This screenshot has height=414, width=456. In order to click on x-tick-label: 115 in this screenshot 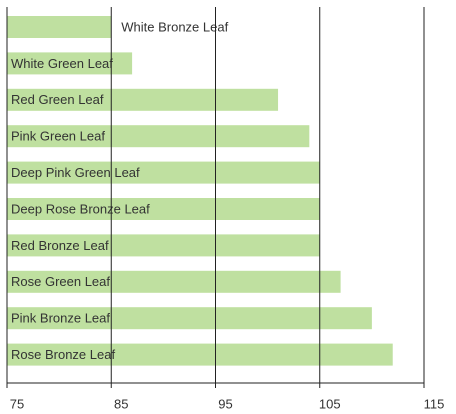, I will do `click(434, 403)`.